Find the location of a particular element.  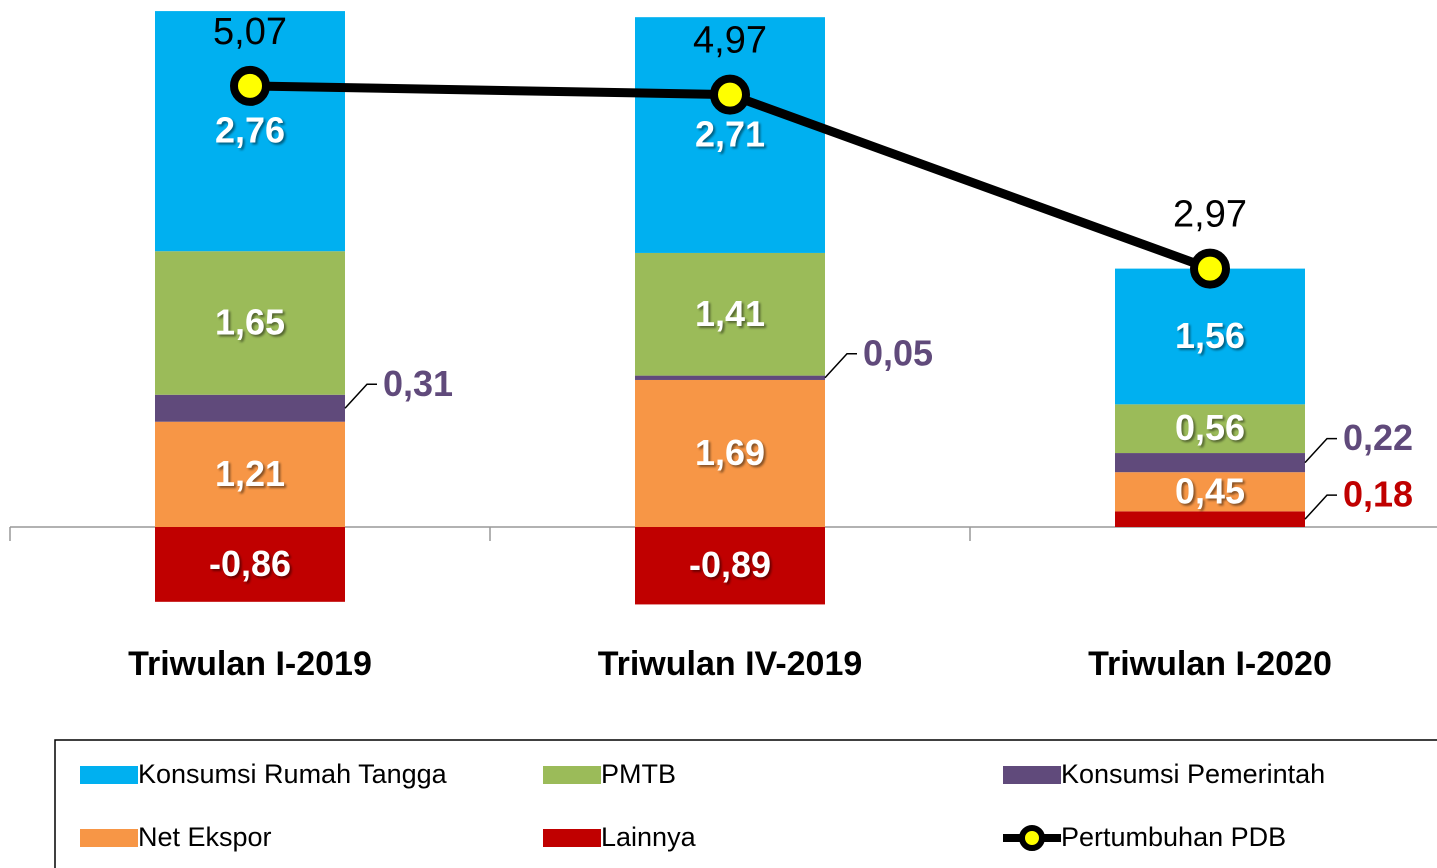

data-label: 0,56 is located at coordinates (1210, 427).